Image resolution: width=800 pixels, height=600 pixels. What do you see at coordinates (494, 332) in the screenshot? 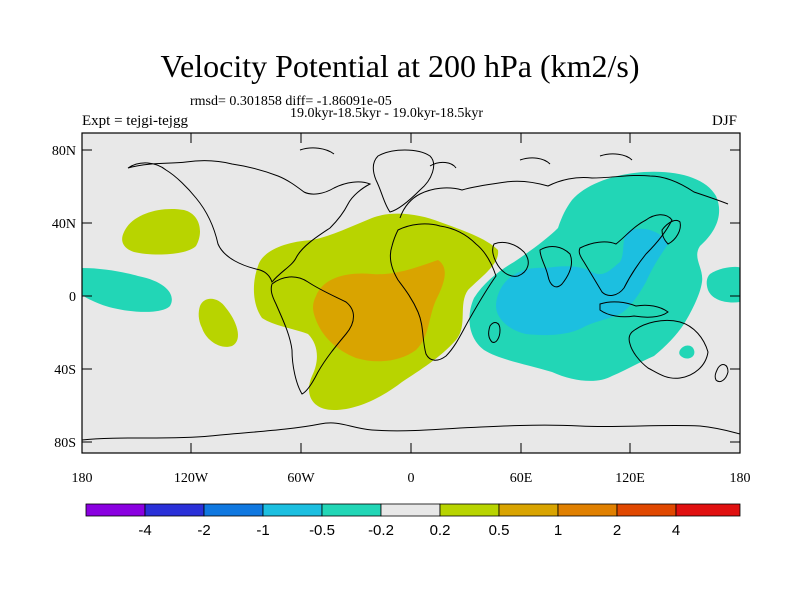
I see `coast-madagascar` at bounding box center [494, 332].